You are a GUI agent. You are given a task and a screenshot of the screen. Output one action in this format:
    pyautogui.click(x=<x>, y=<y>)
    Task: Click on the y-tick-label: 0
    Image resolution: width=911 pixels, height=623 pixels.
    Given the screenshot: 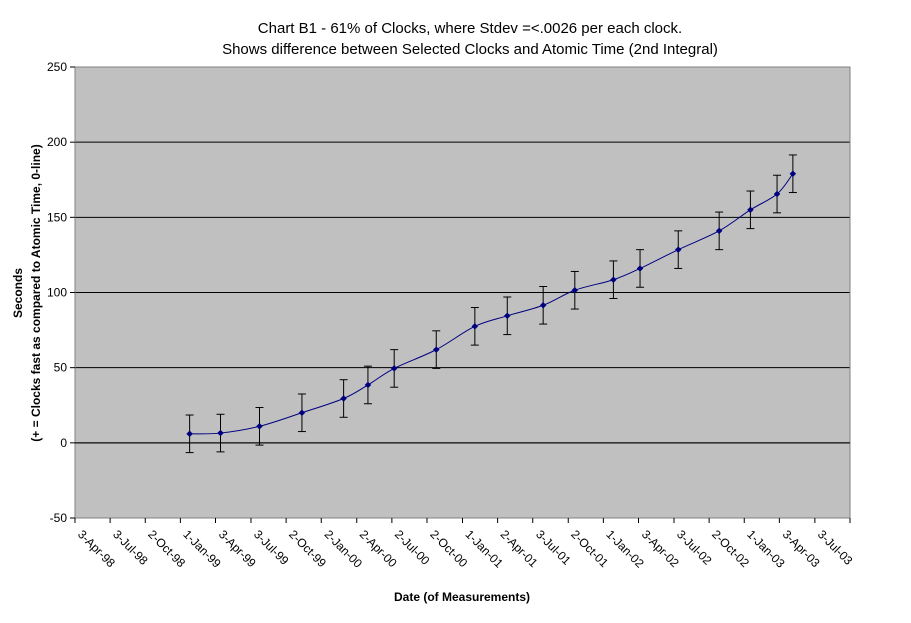 What is the action you would take?
    pyautogui.click(x=63, y=443)
    